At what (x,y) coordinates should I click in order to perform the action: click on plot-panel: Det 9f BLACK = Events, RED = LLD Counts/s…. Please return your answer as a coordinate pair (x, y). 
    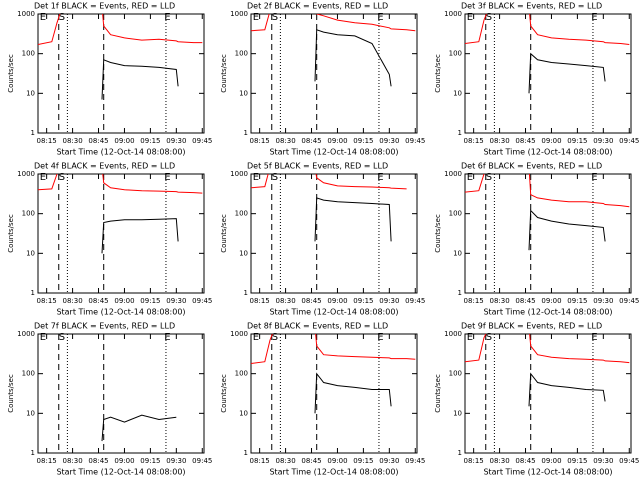
    Looking at the image, I should click on (536, 399).